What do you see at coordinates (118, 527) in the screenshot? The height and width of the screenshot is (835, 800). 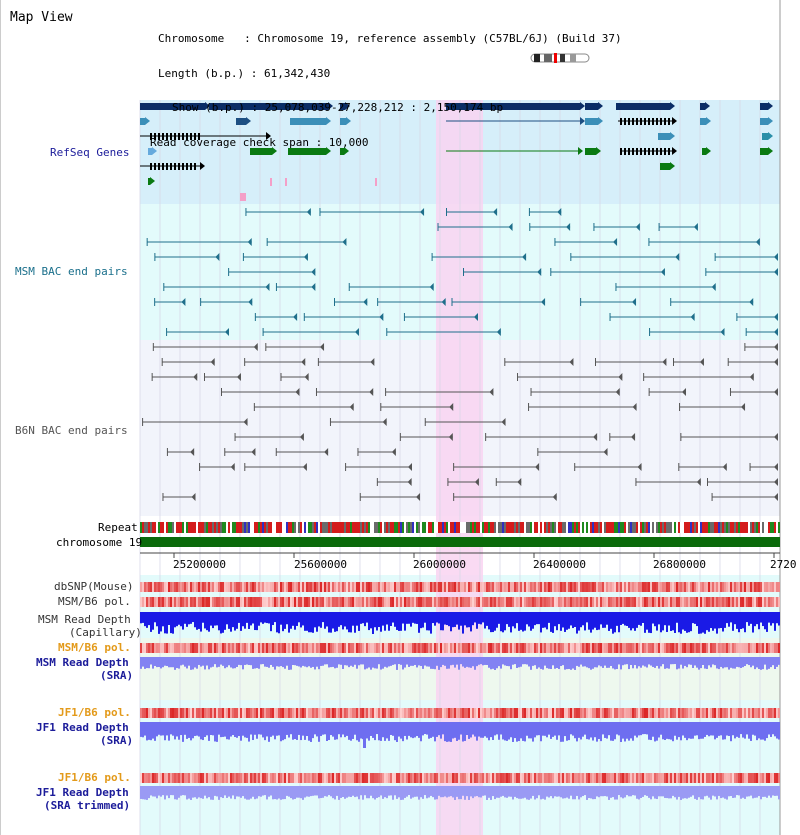 I see `track-label-repeat: Repeat` at bounding box center [118, 527].